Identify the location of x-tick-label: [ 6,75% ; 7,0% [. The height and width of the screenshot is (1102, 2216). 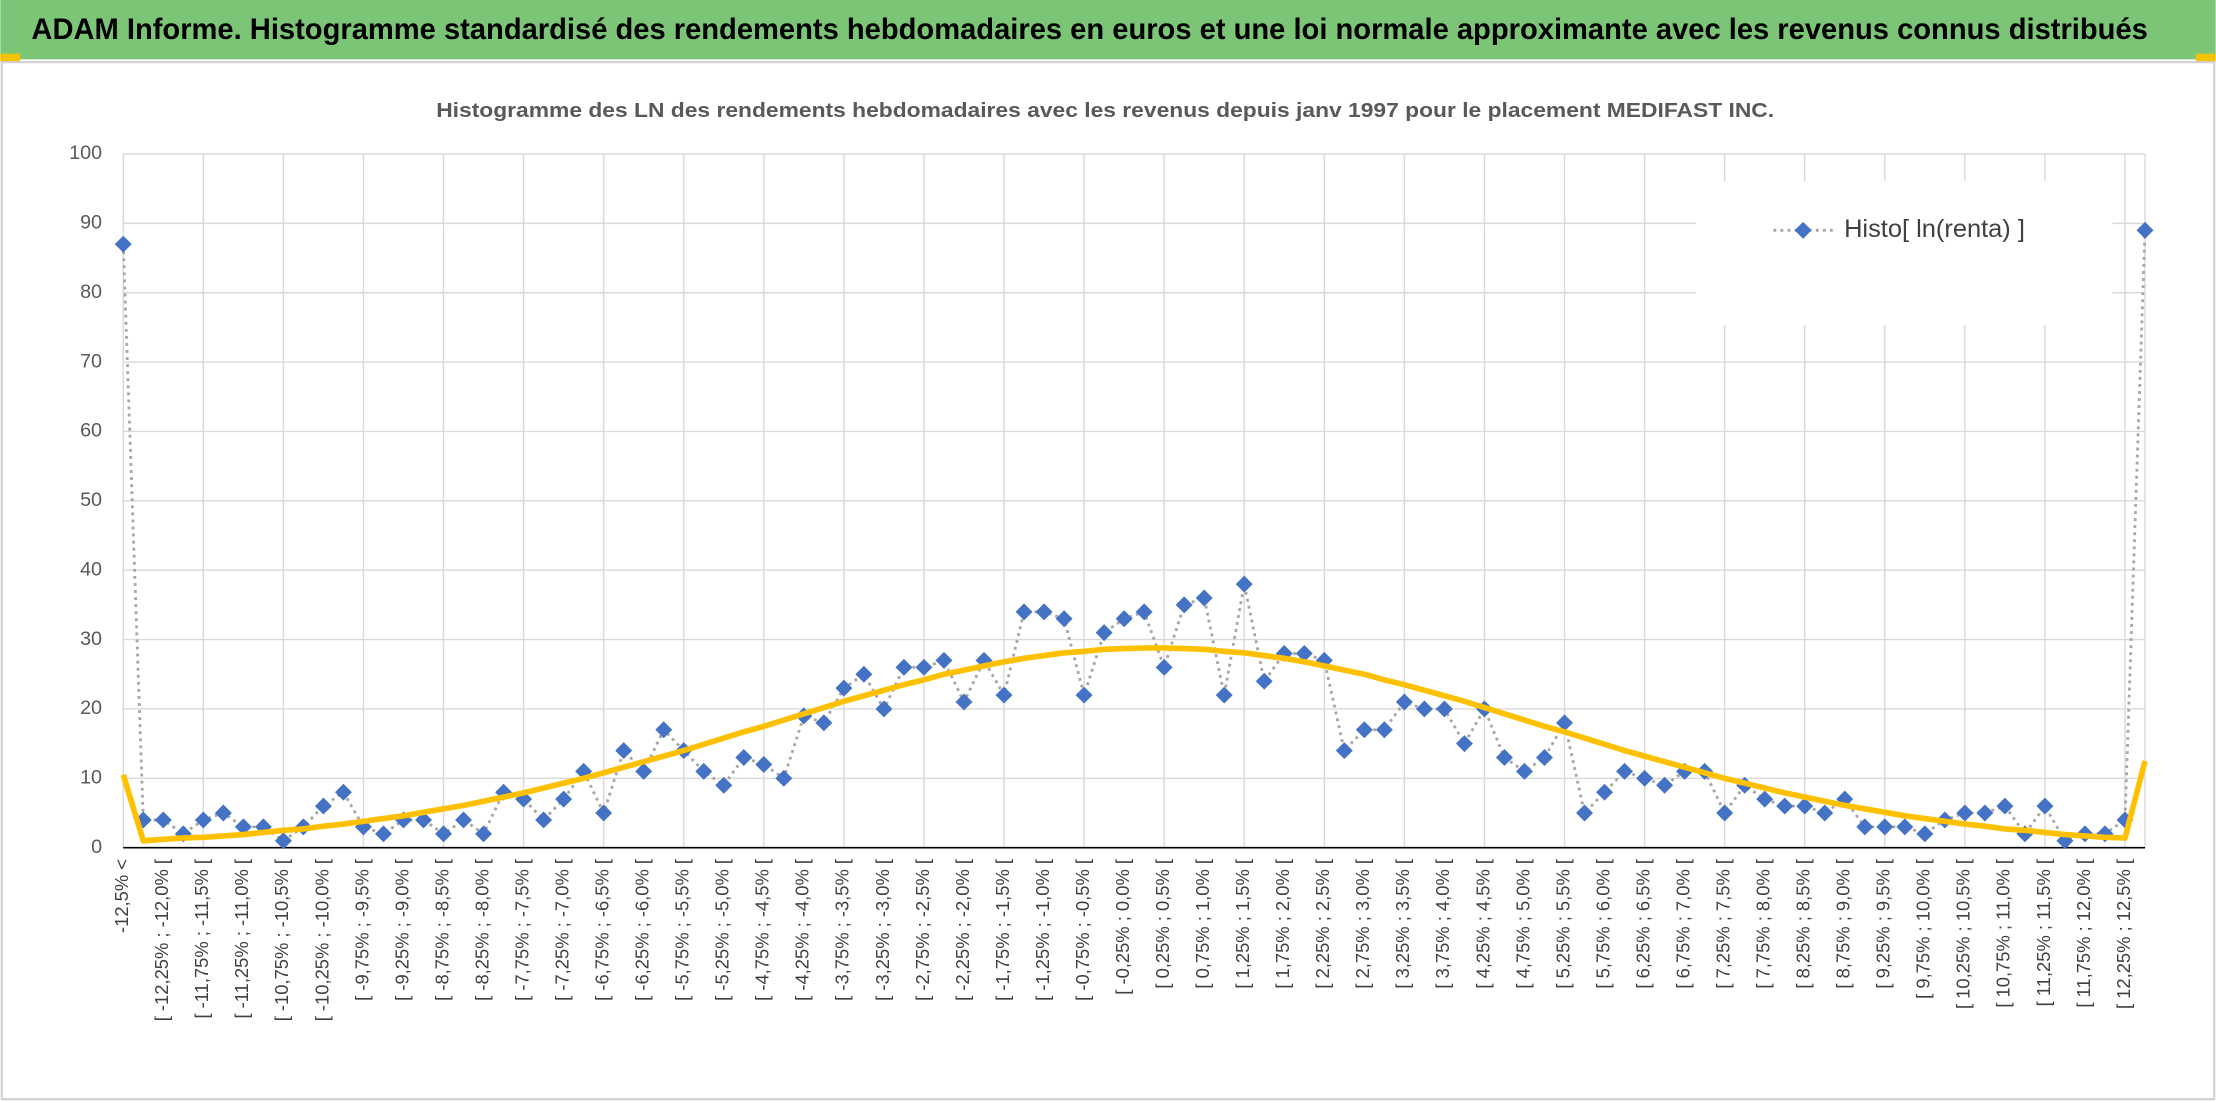
(1682, 924).